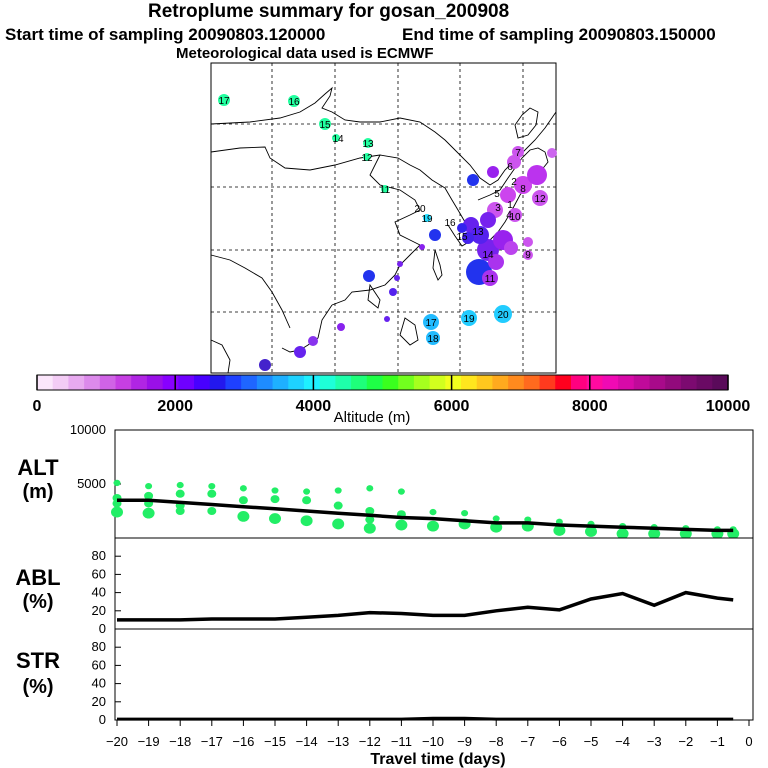 The image size is (768, 768). I want to click on plume-label: 13, so click(478, 232).